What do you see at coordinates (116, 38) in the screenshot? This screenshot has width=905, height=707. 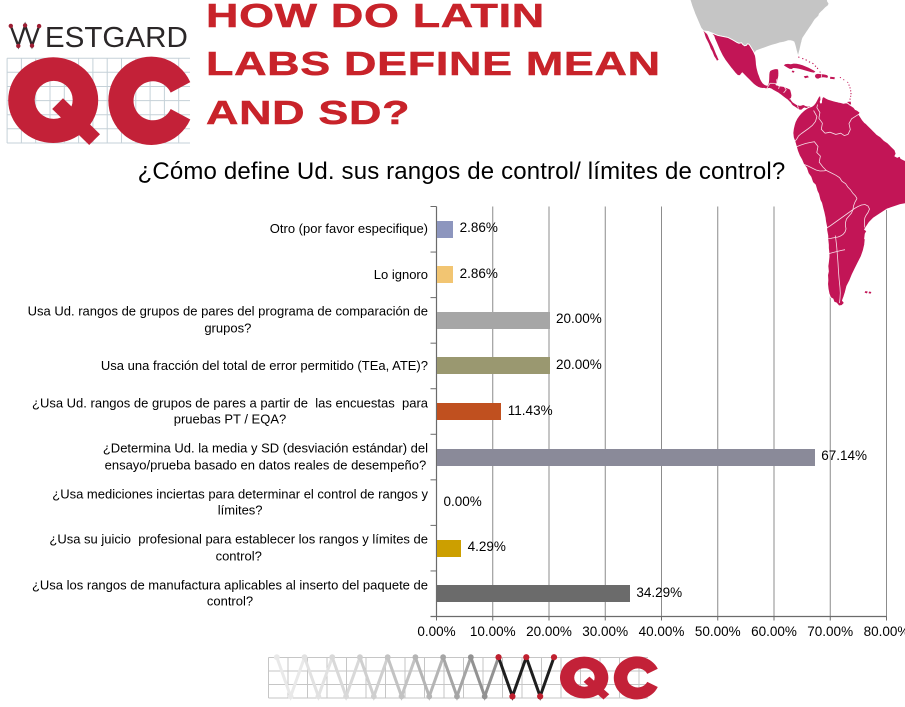 I see `svg-text: ESTGARD` at bounding box center [116, 38].